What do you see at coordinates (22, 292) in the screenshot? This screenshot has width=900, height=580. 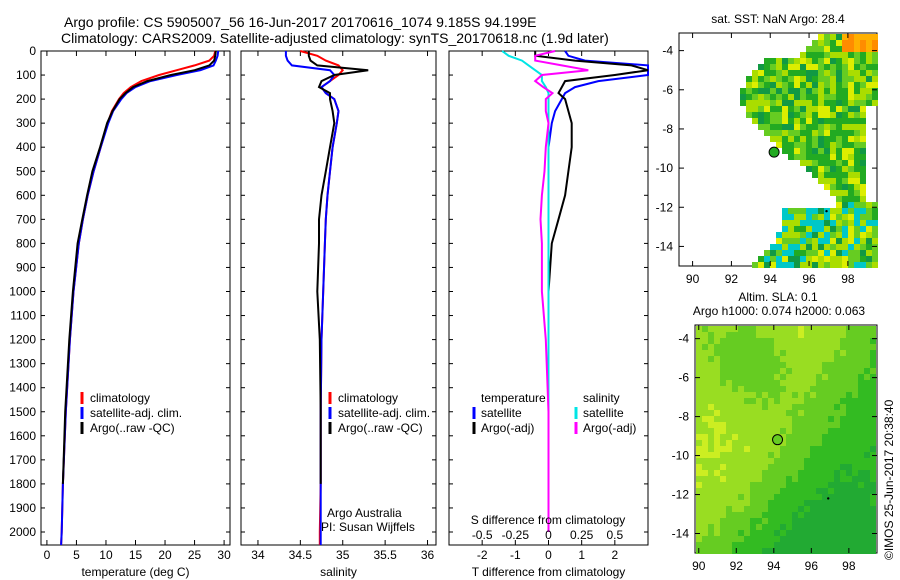 I see `y-tick-label: 1000` at bounding box center [22, 292].